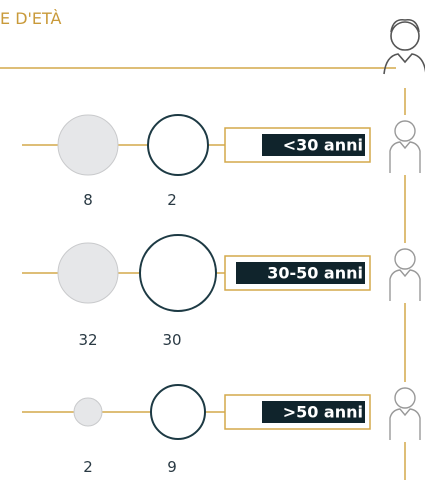  I want to click on label: 30-50 anni, so click(315, 273).